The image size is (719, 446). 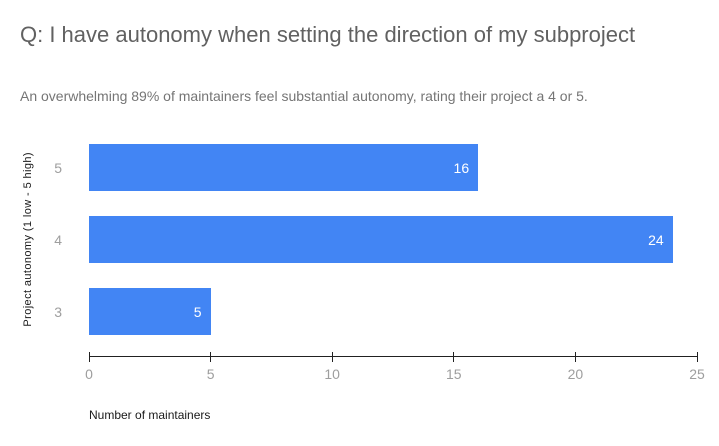 What do you see at coordinates (332, 374) in the screenshot?
I see `x-axis-tick-label: 10` at bounding box center [332, 374].